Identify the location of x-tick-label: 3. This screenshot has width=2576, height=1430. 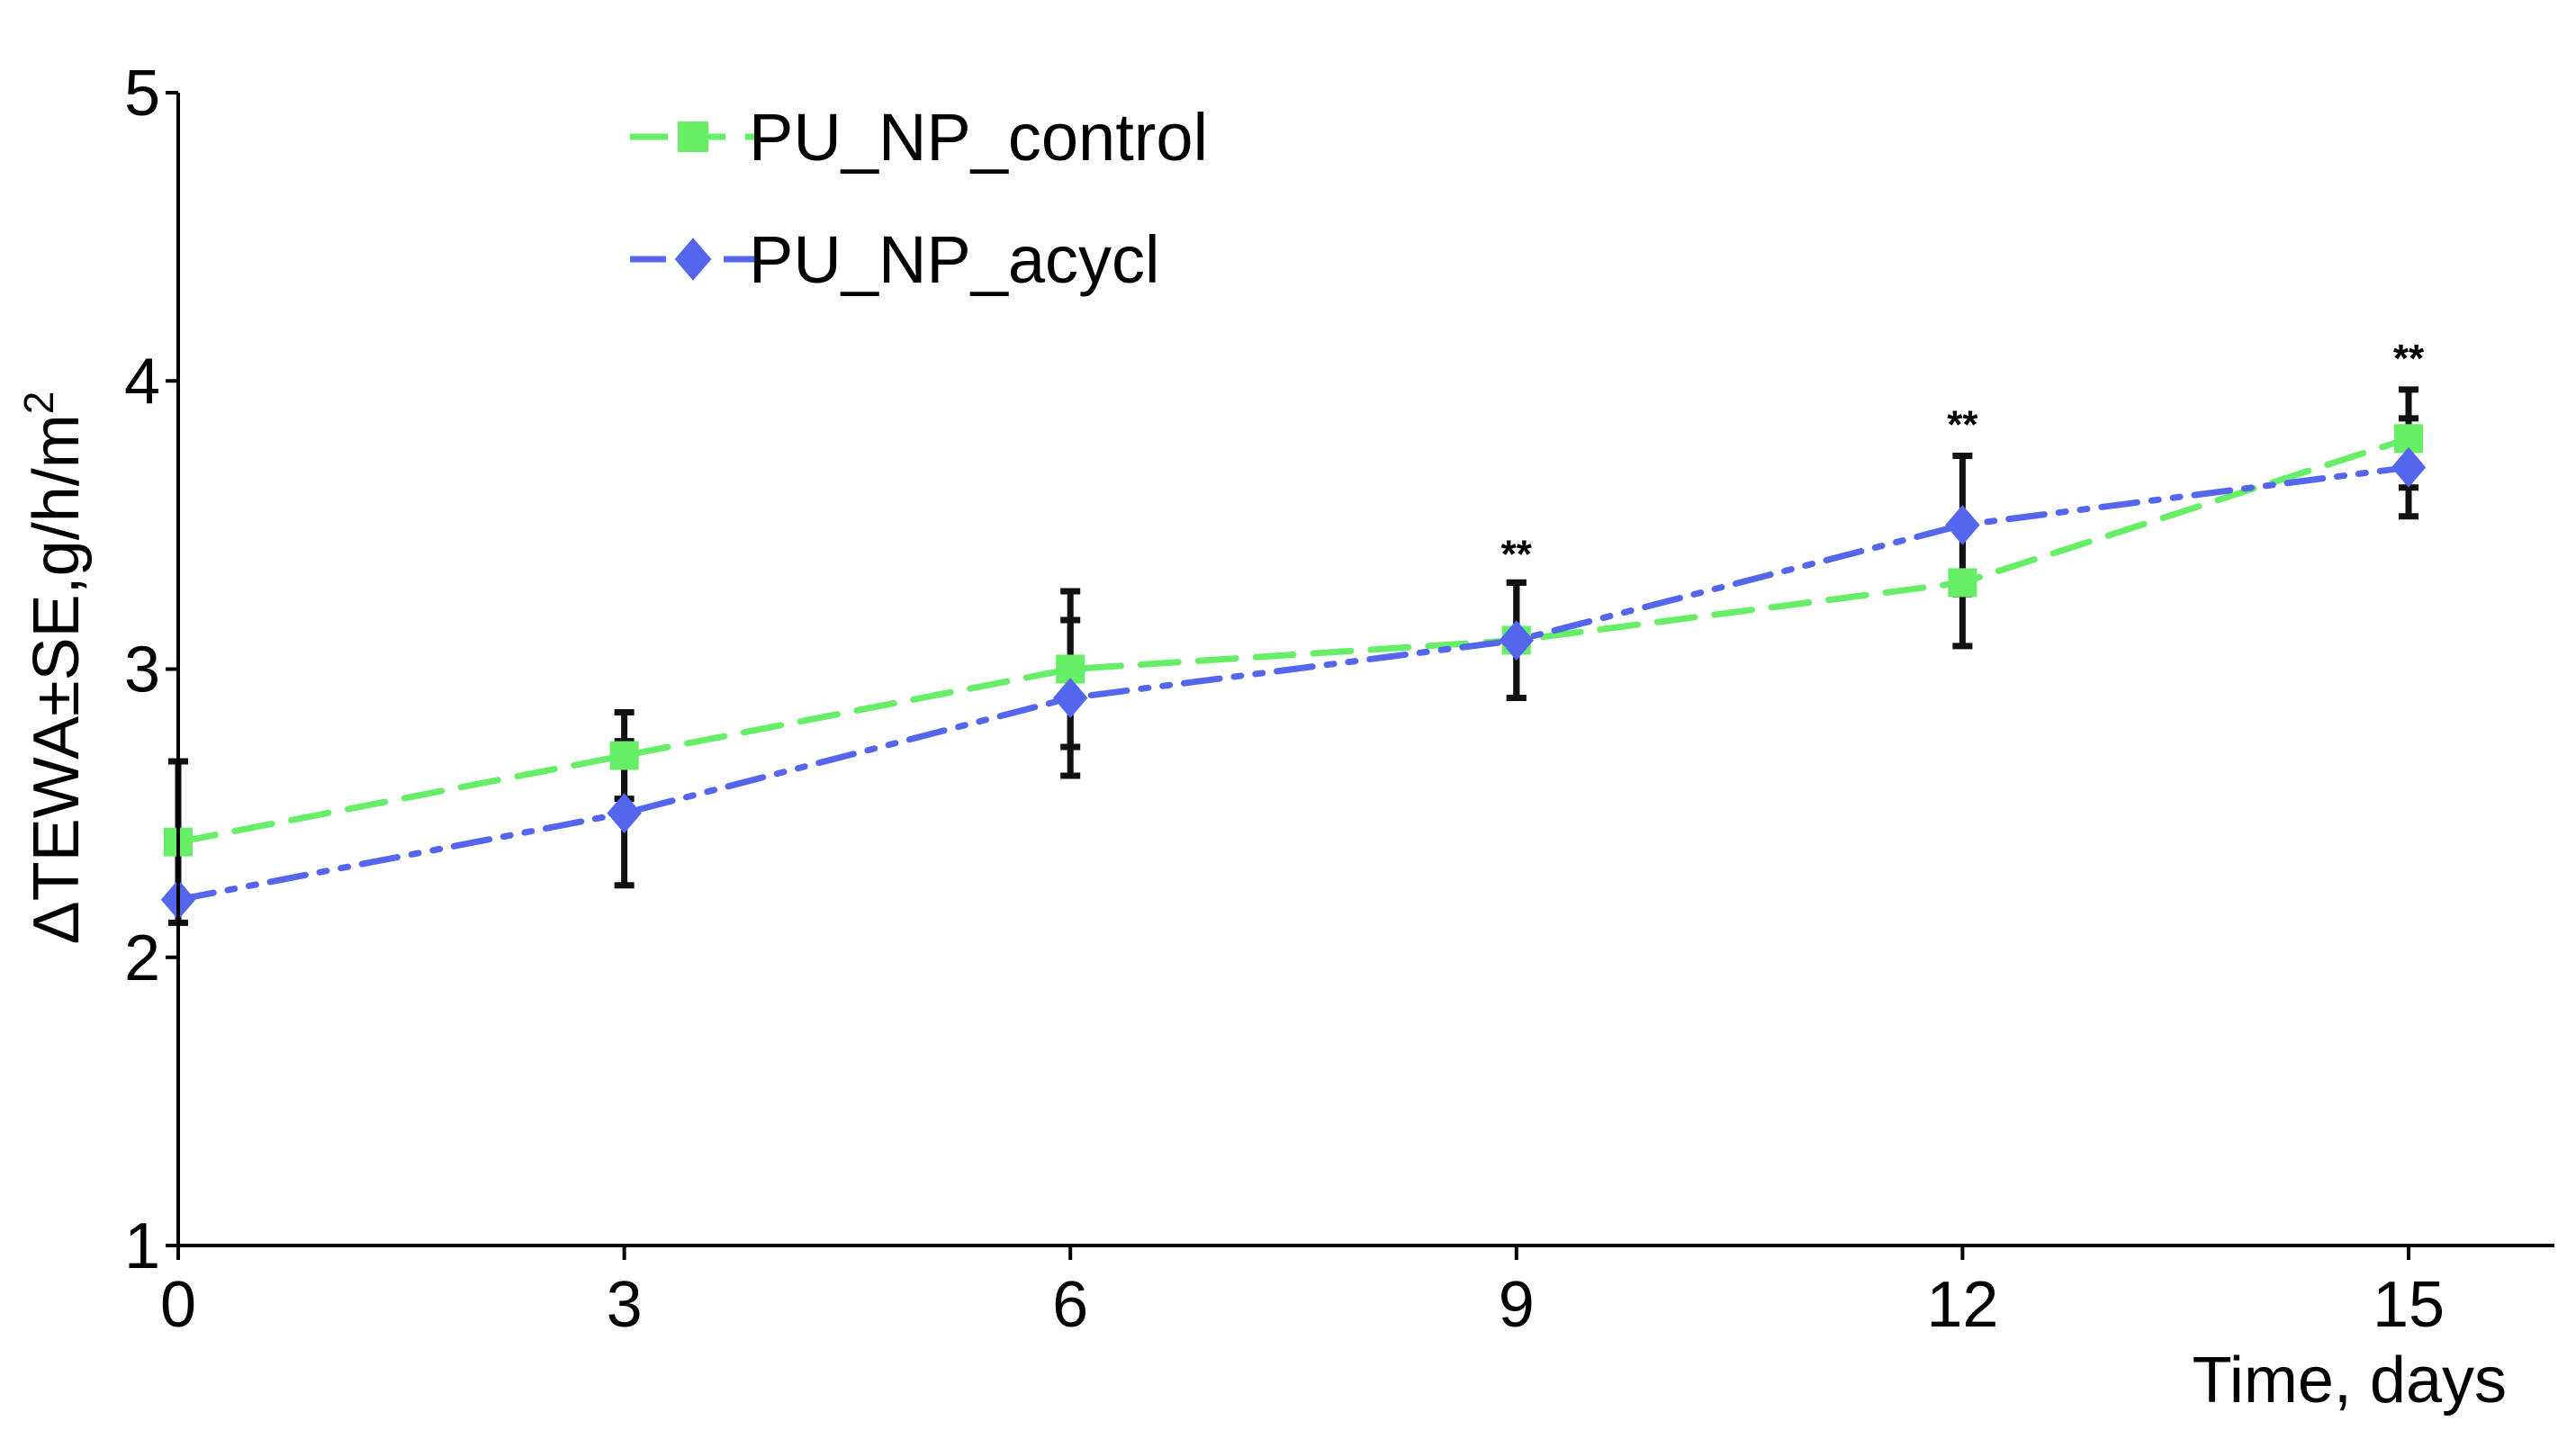
(625, 1305).